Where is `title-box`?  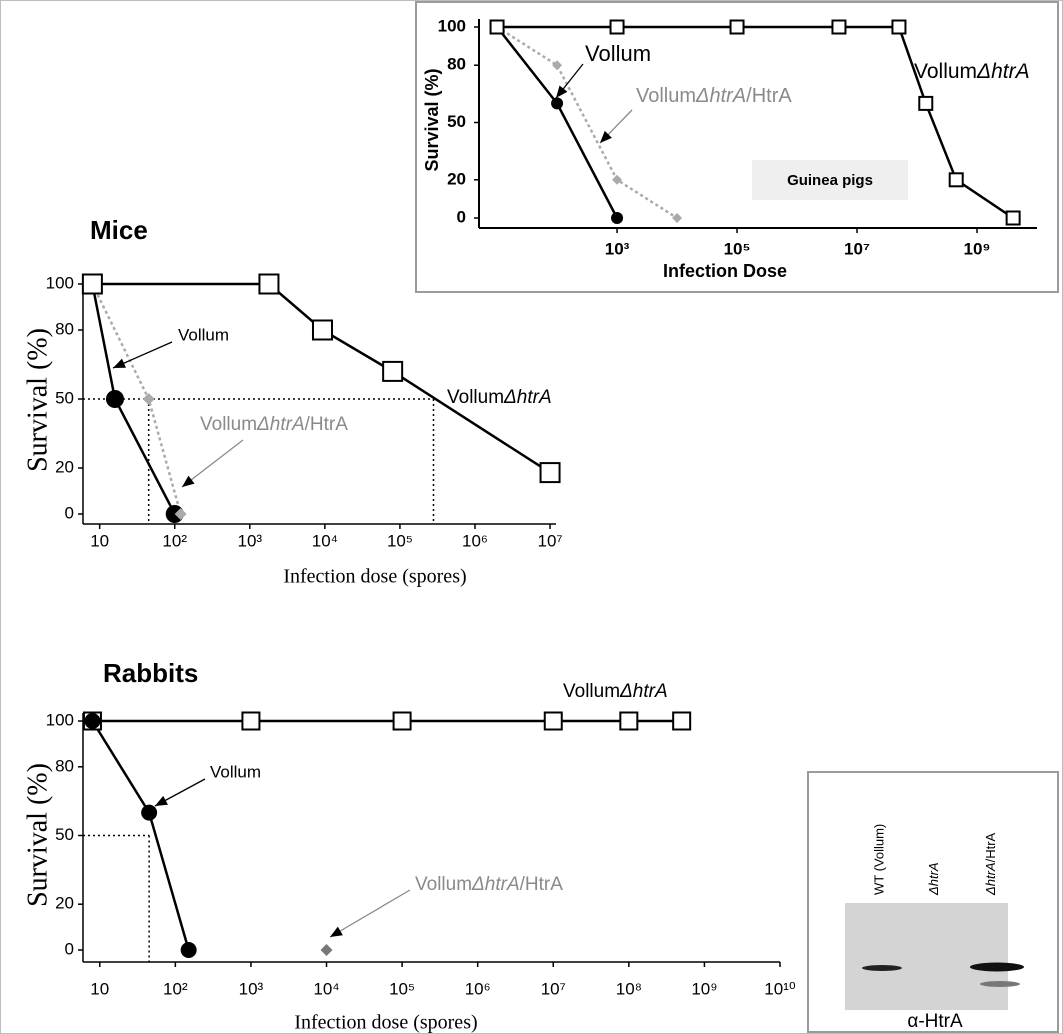
title-box is located at coordinates (830, 180).